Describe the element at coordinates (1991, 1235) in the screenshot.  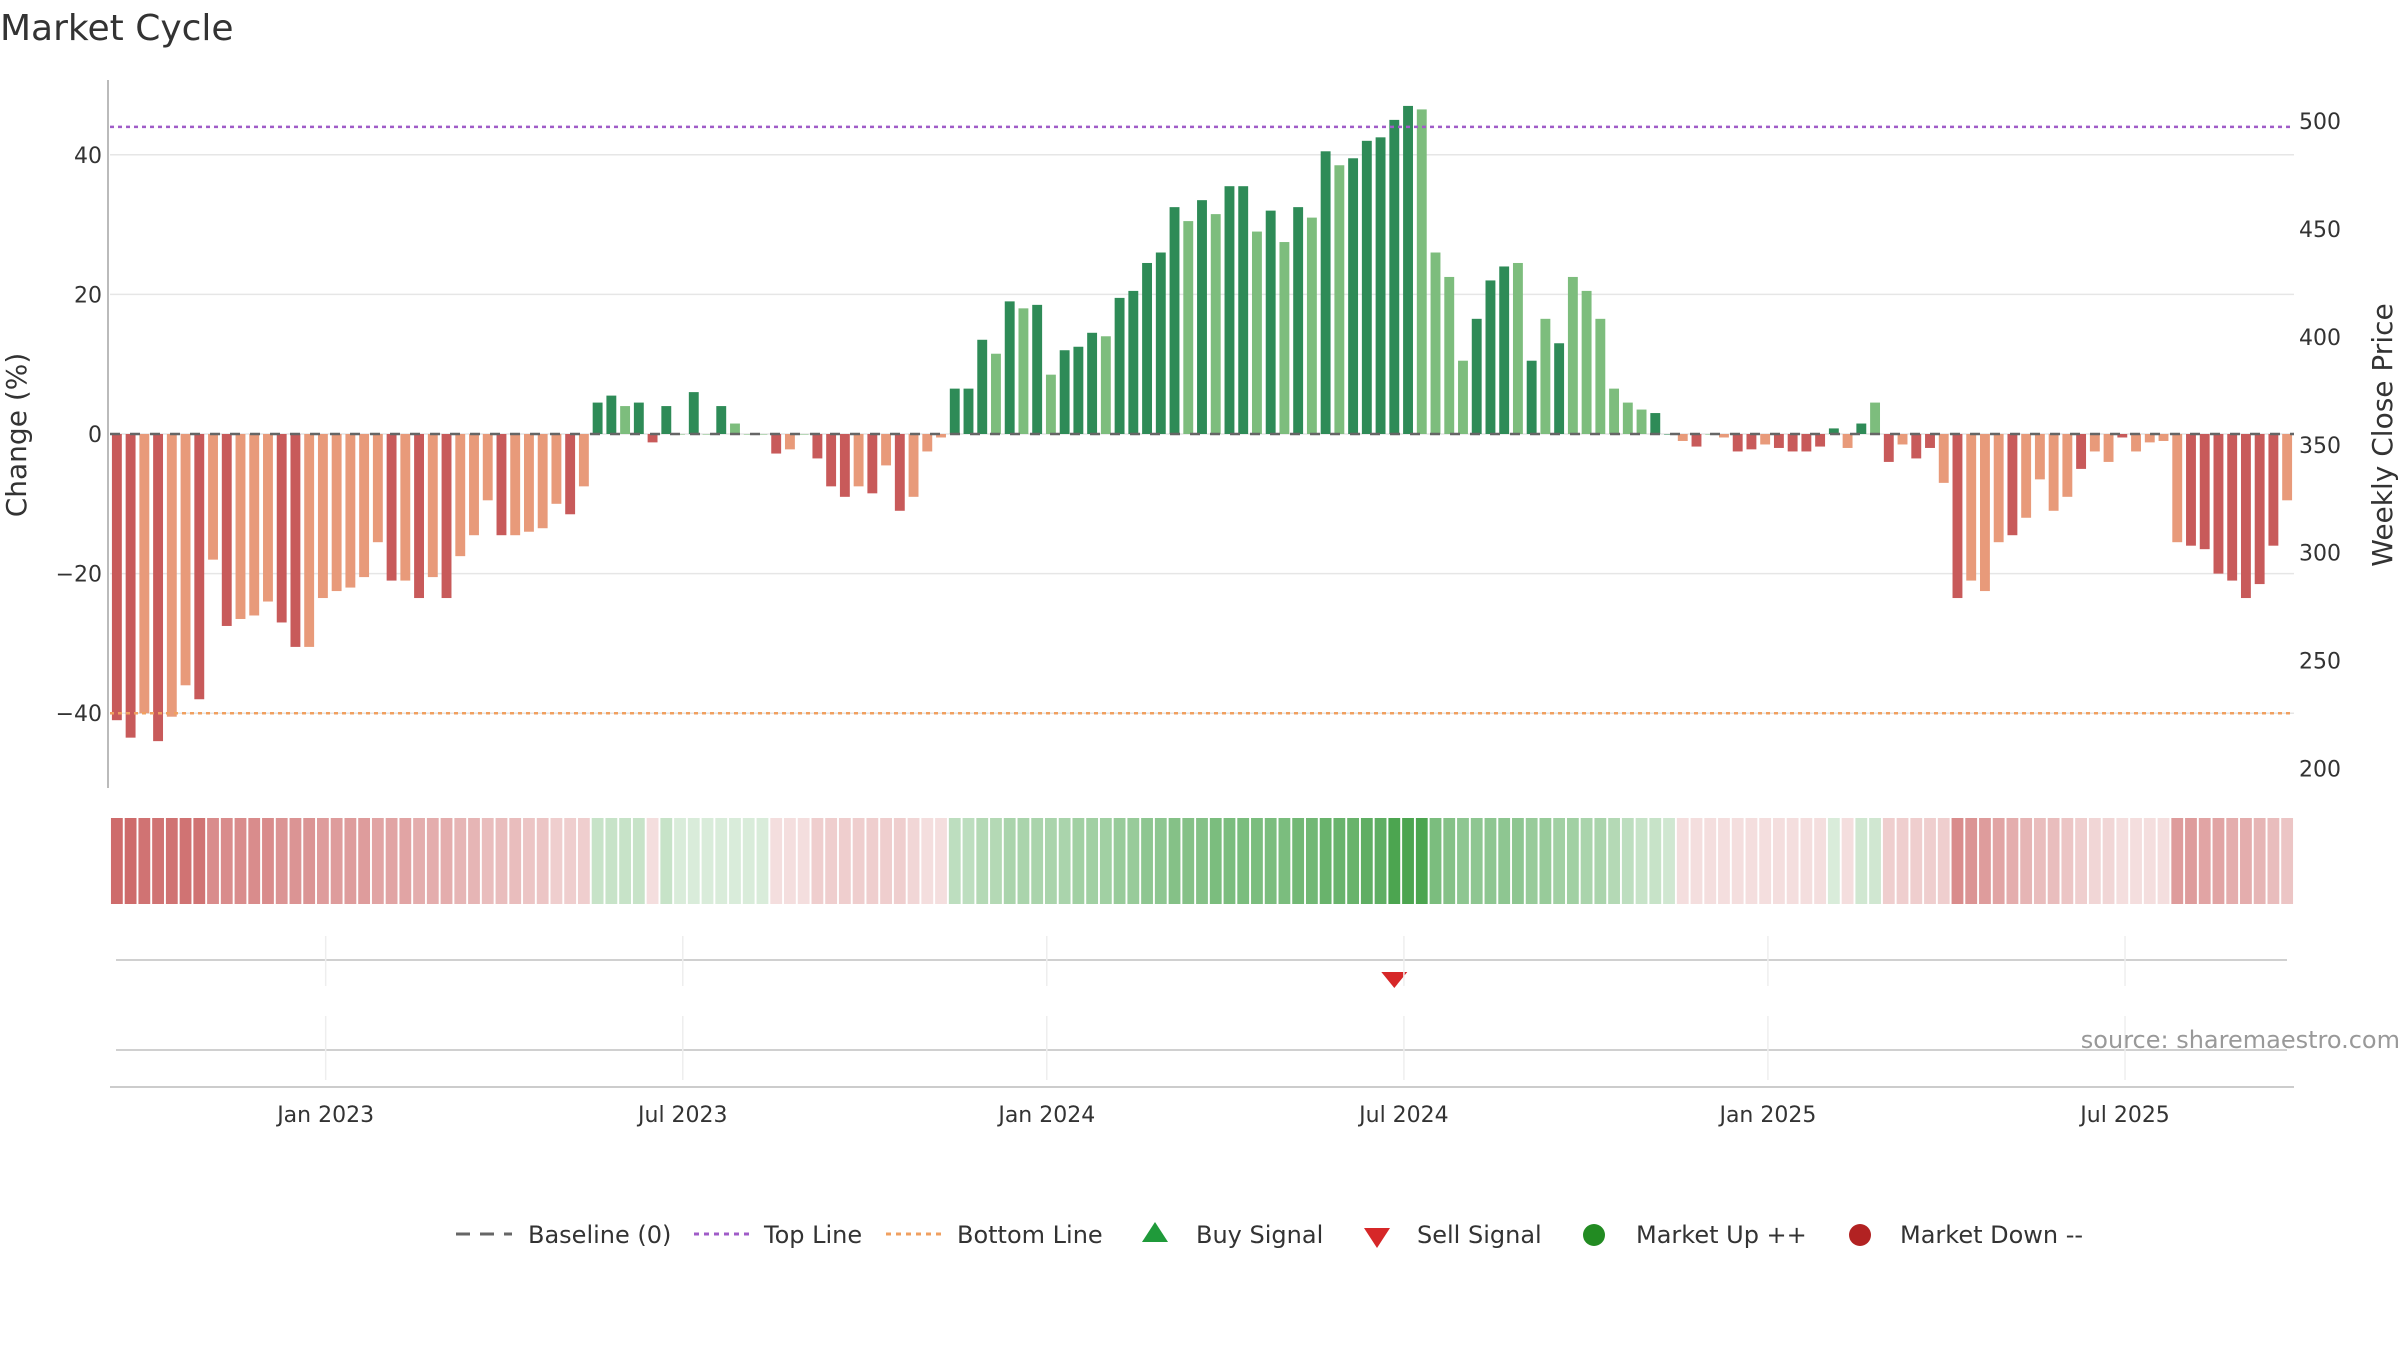
I see `legend-market-down-label: Market Down --` at that location.